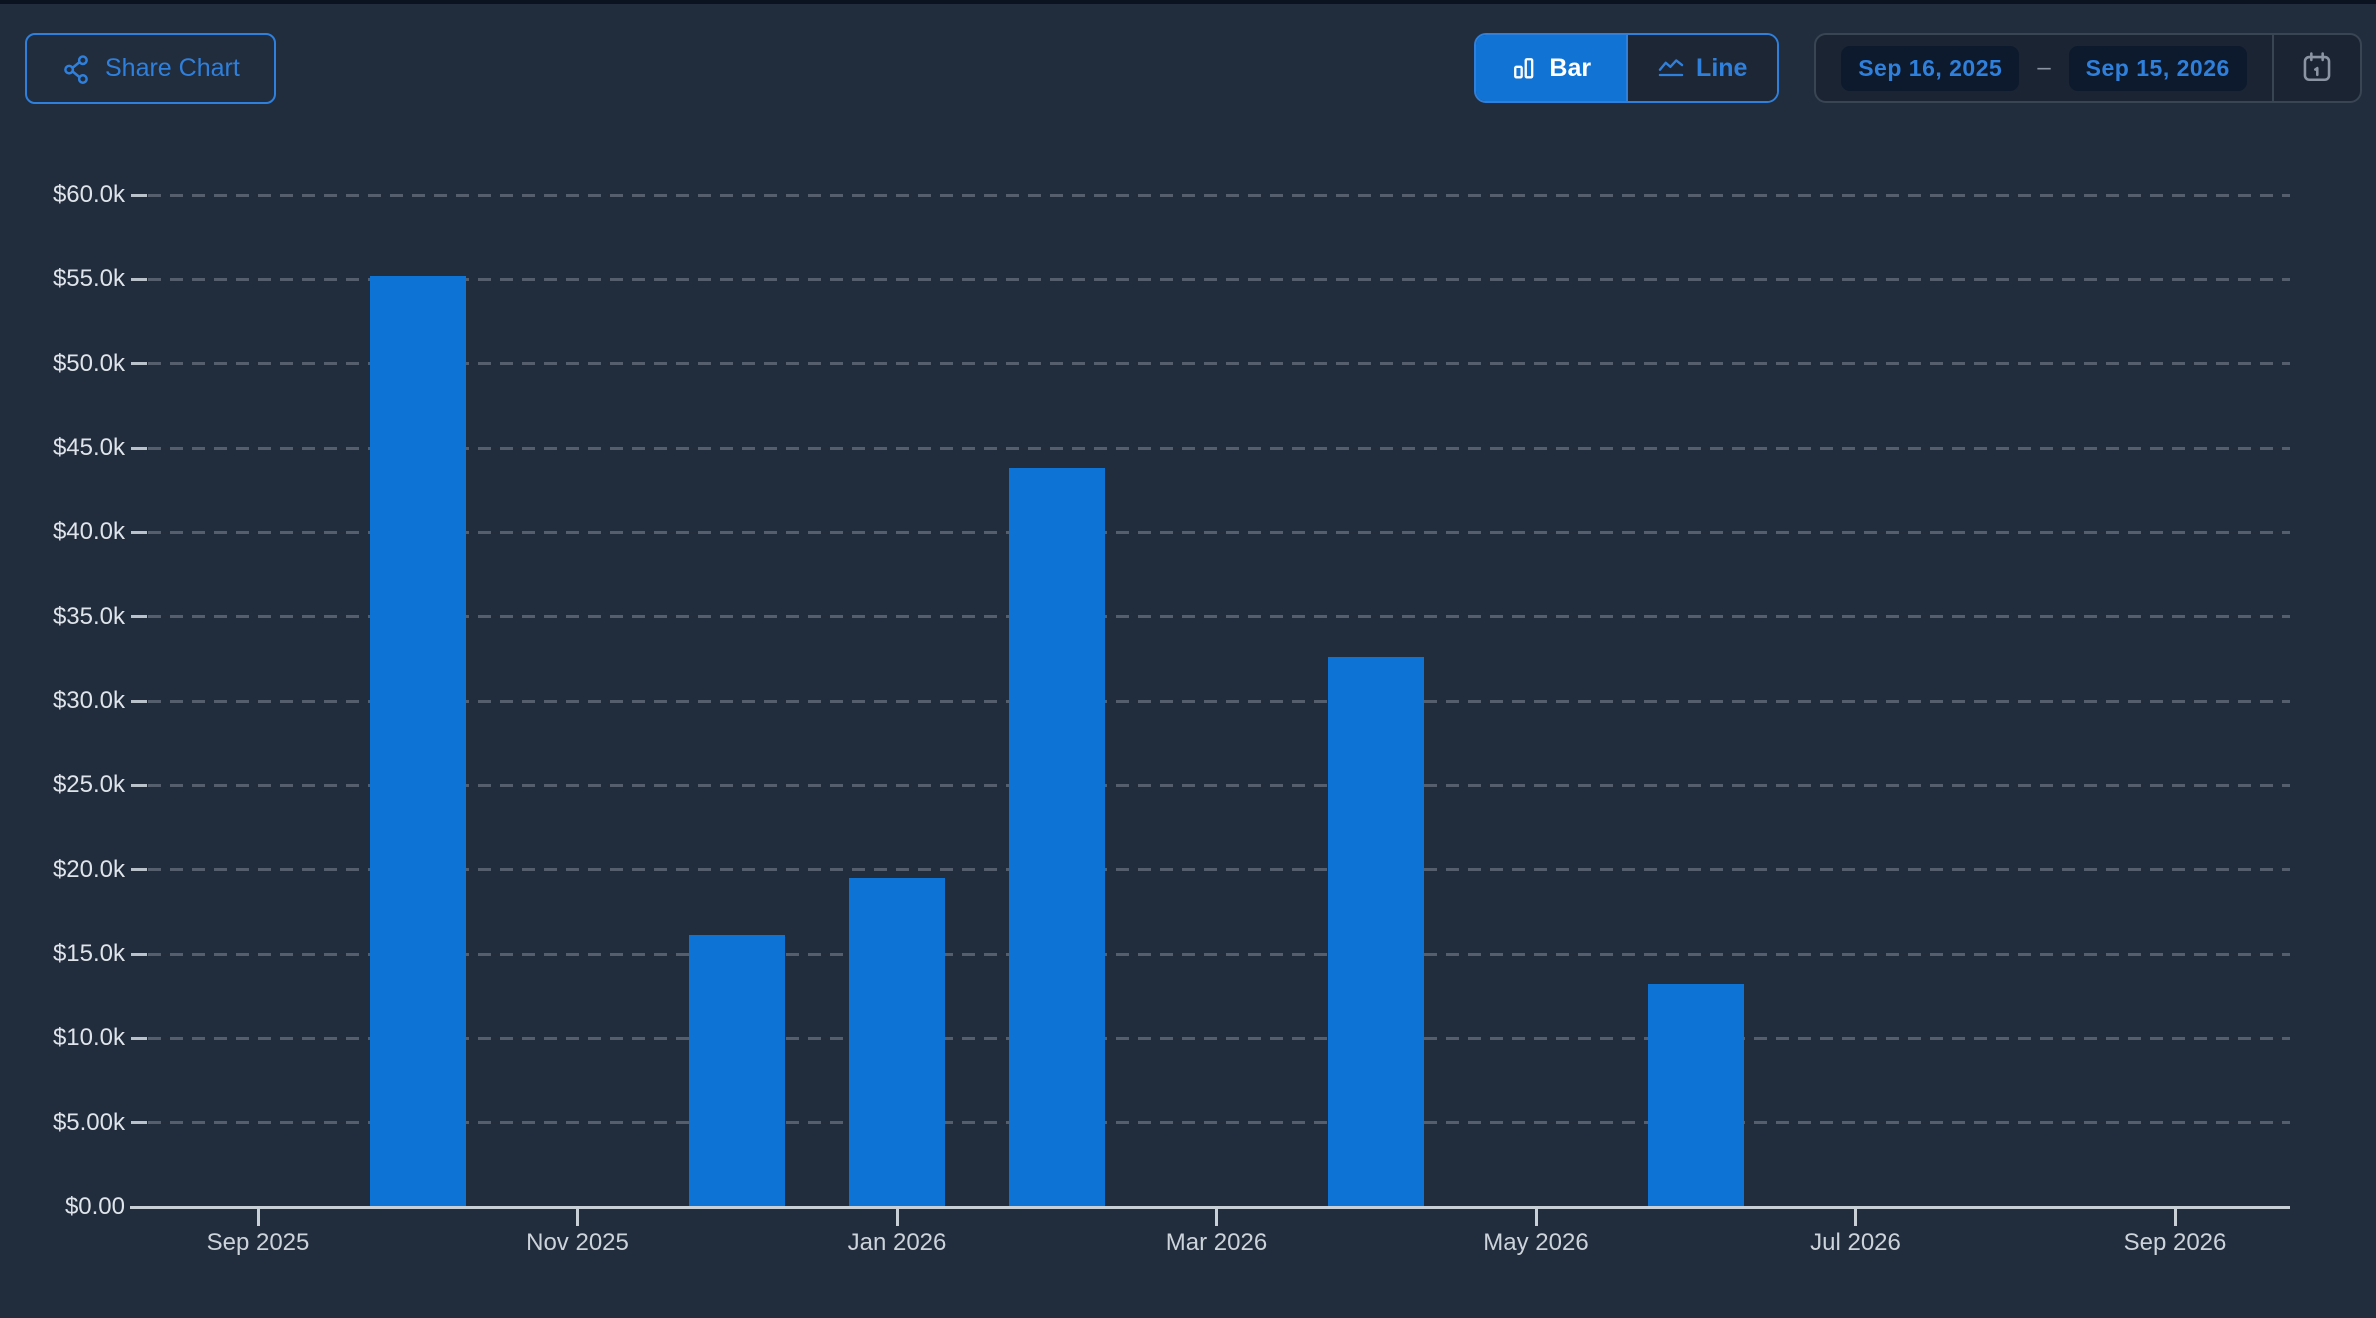  I want to click on x-axis-line, so click(1210, 1207).